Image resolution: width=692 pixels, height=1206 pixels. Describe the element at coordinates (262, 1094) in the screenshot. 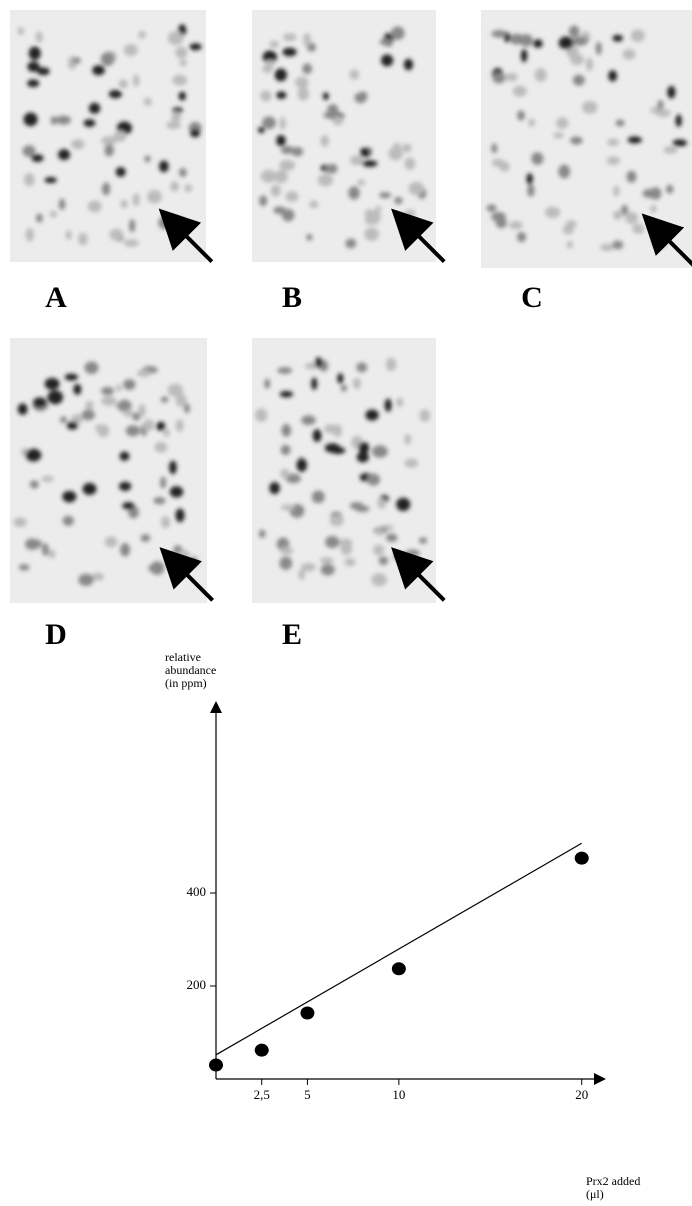

I see `x-tick-label: 2,5` at that location.